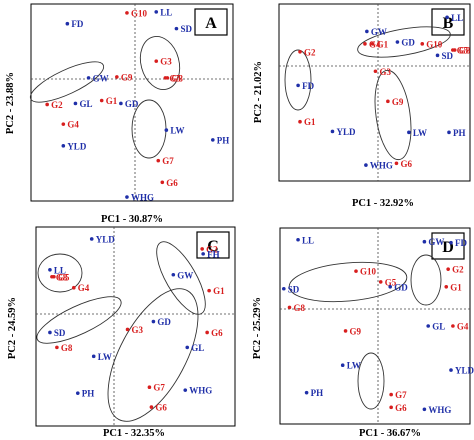 This screenshot has width=474, height=440. What do you see at coordinates (10, 103) in the screenshot?
I see `y-axis-label: PC2 - 23.88%` at bounding box center [10, 103].